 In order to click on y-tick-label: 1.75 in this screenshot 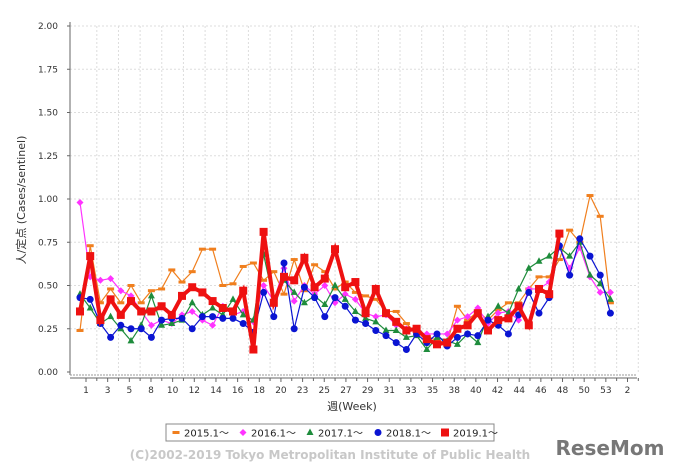, I will do `click(48, 70)`.